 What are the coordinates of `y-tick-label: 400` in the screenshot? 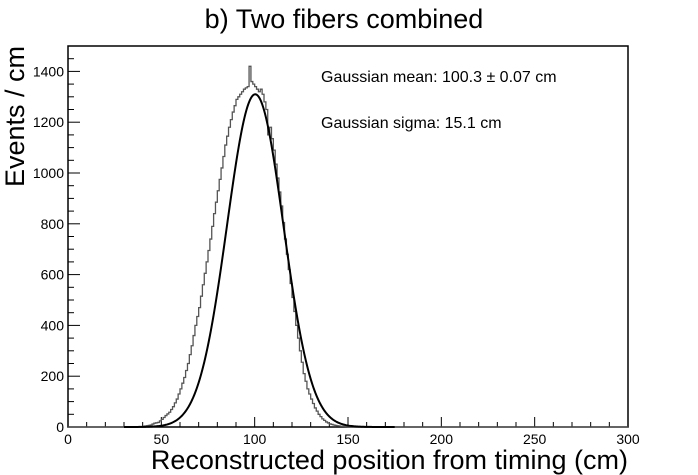 It's located at (53, 325).